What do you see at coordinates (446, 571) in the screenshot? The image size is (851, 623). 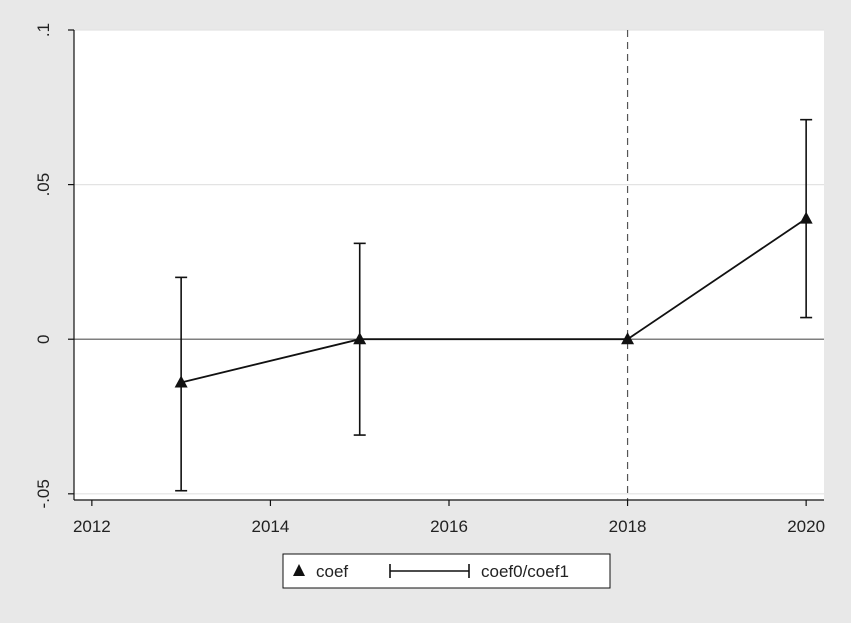 I see `legend: coef coef0/coef1` at bounding box center [446, 571].